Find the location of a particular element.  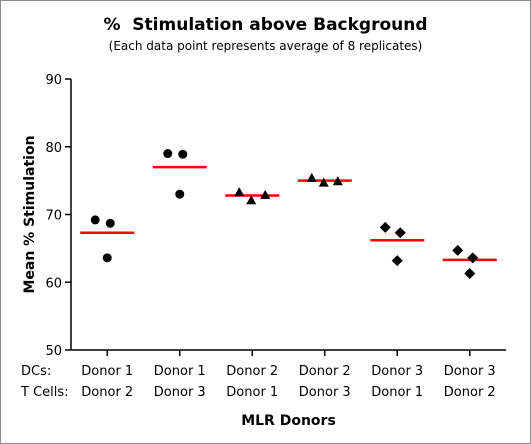

row-label-tcells: T Cells: is located at coordinates (44, 392).